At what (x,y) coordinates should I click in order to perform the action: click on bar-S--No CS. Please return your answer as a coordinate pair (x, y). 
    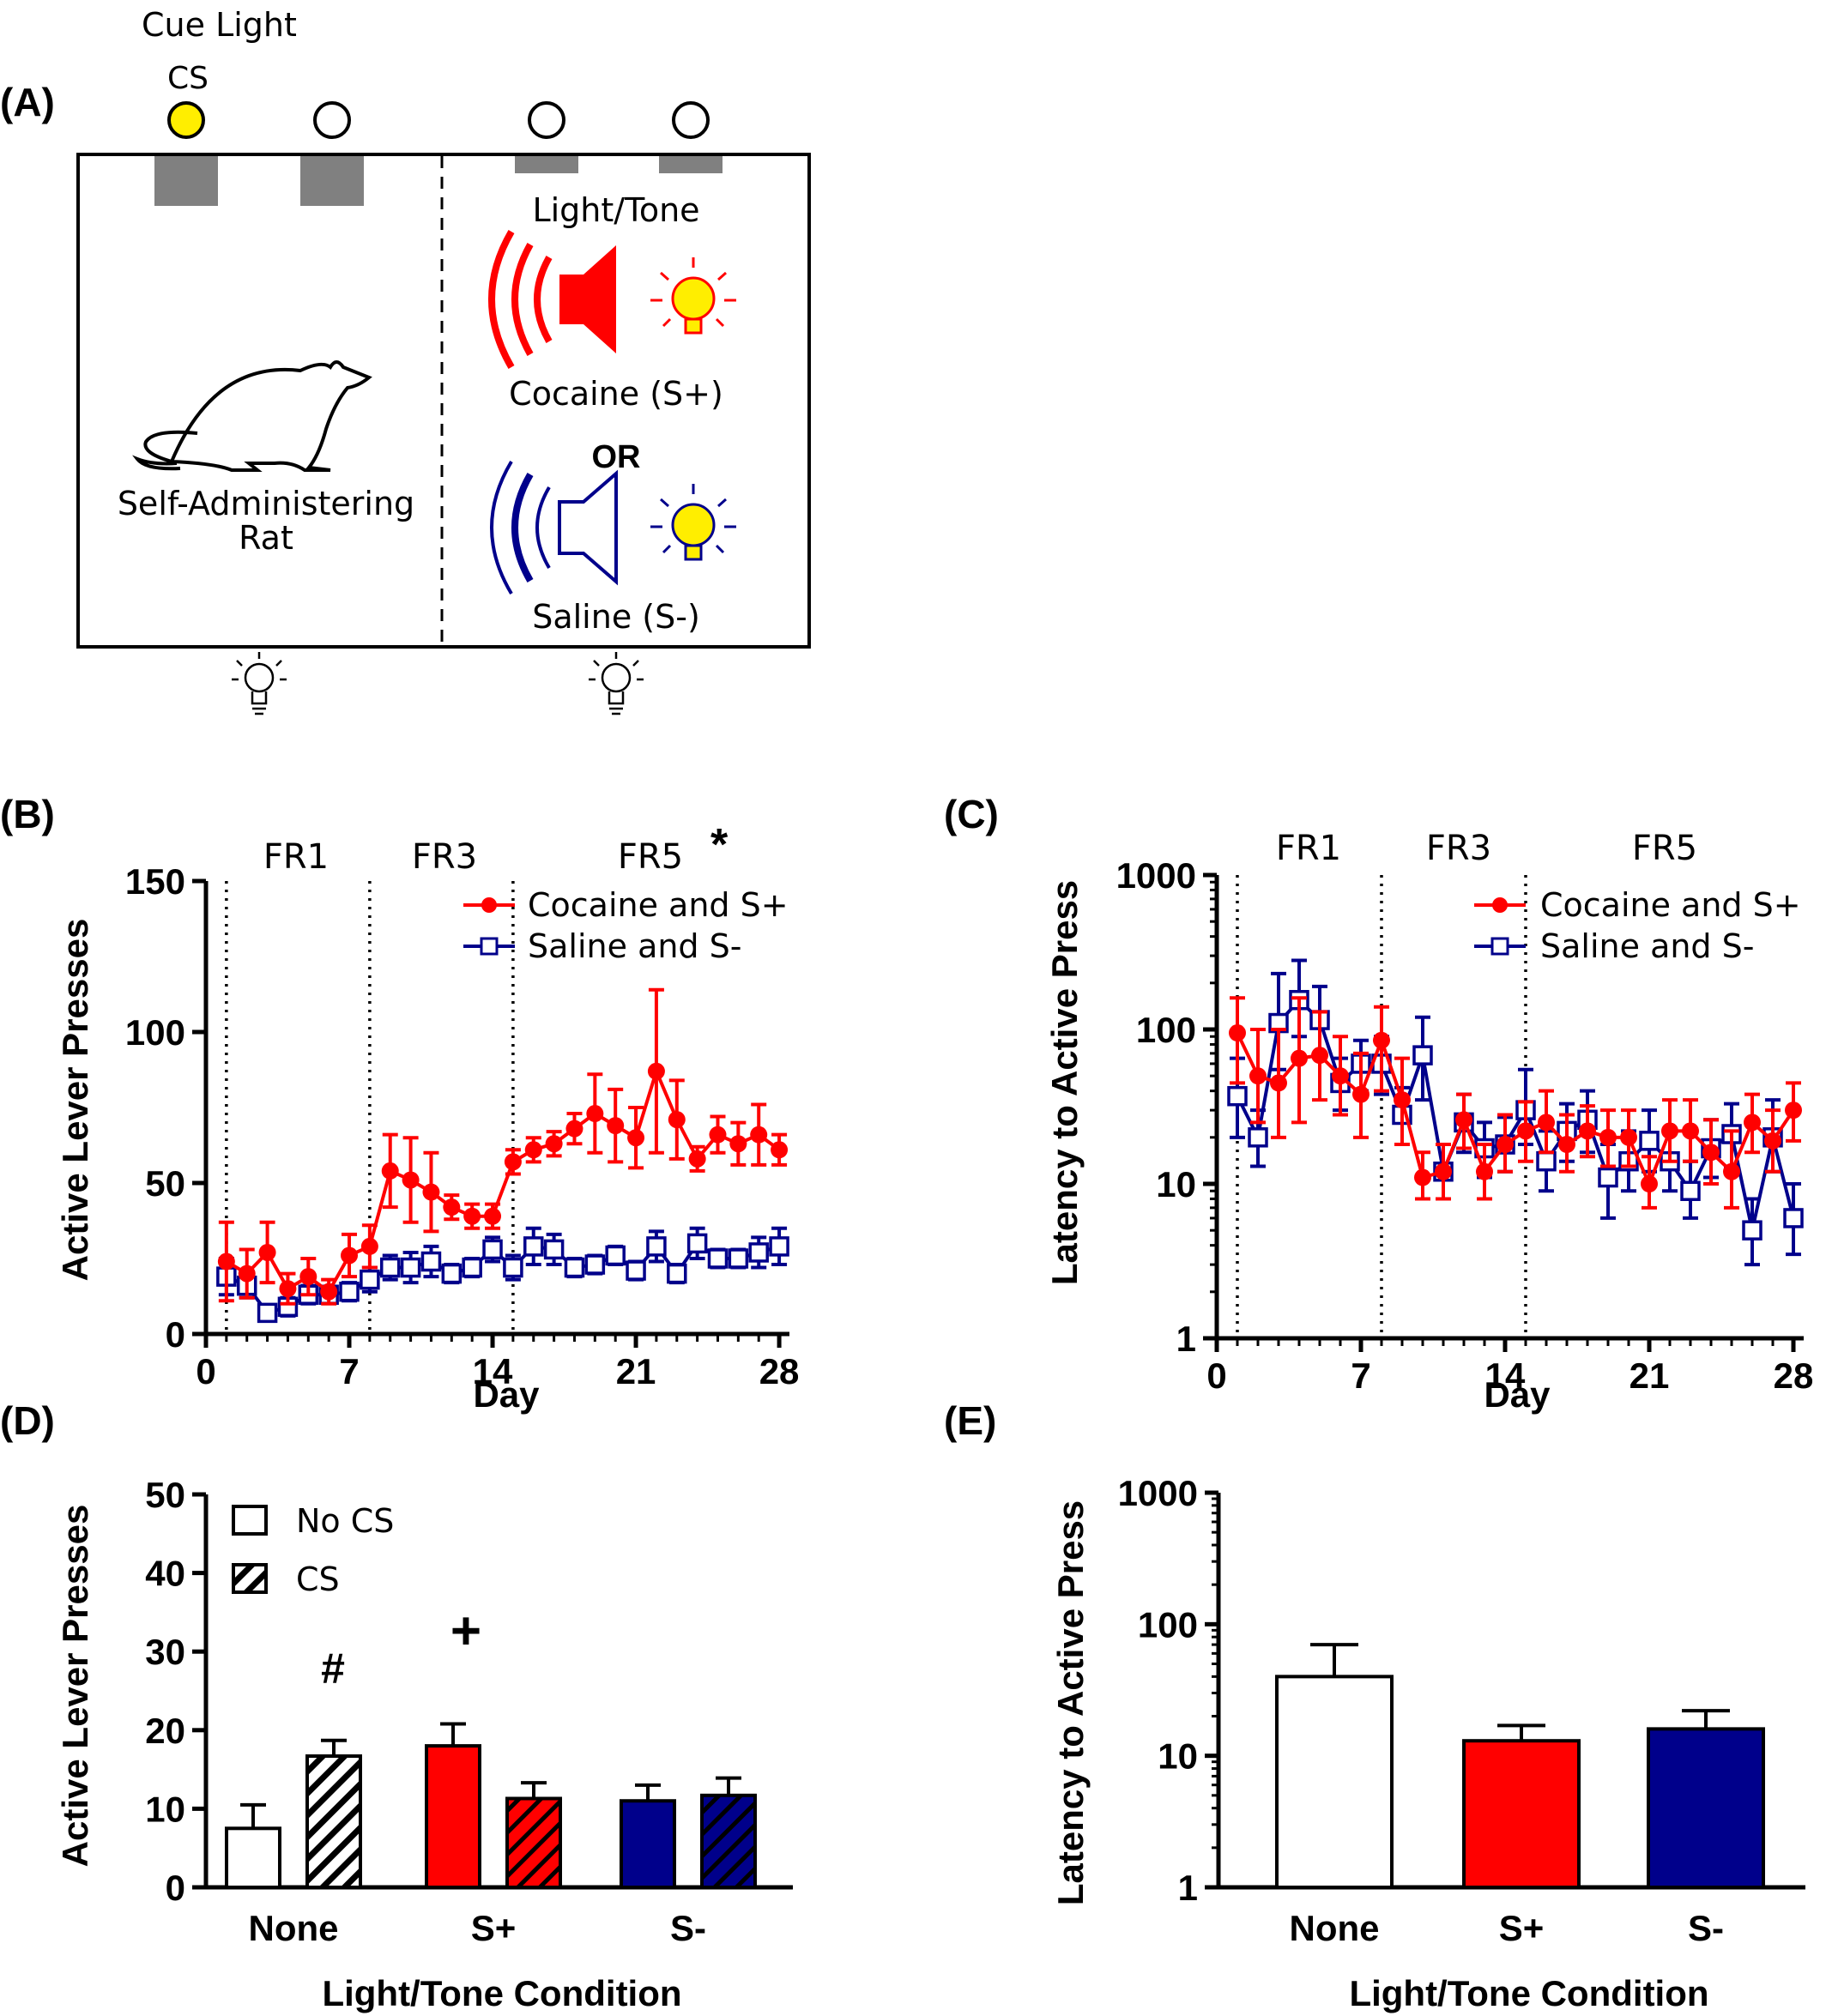
    Looking at the image, I should click on (648, 1844).